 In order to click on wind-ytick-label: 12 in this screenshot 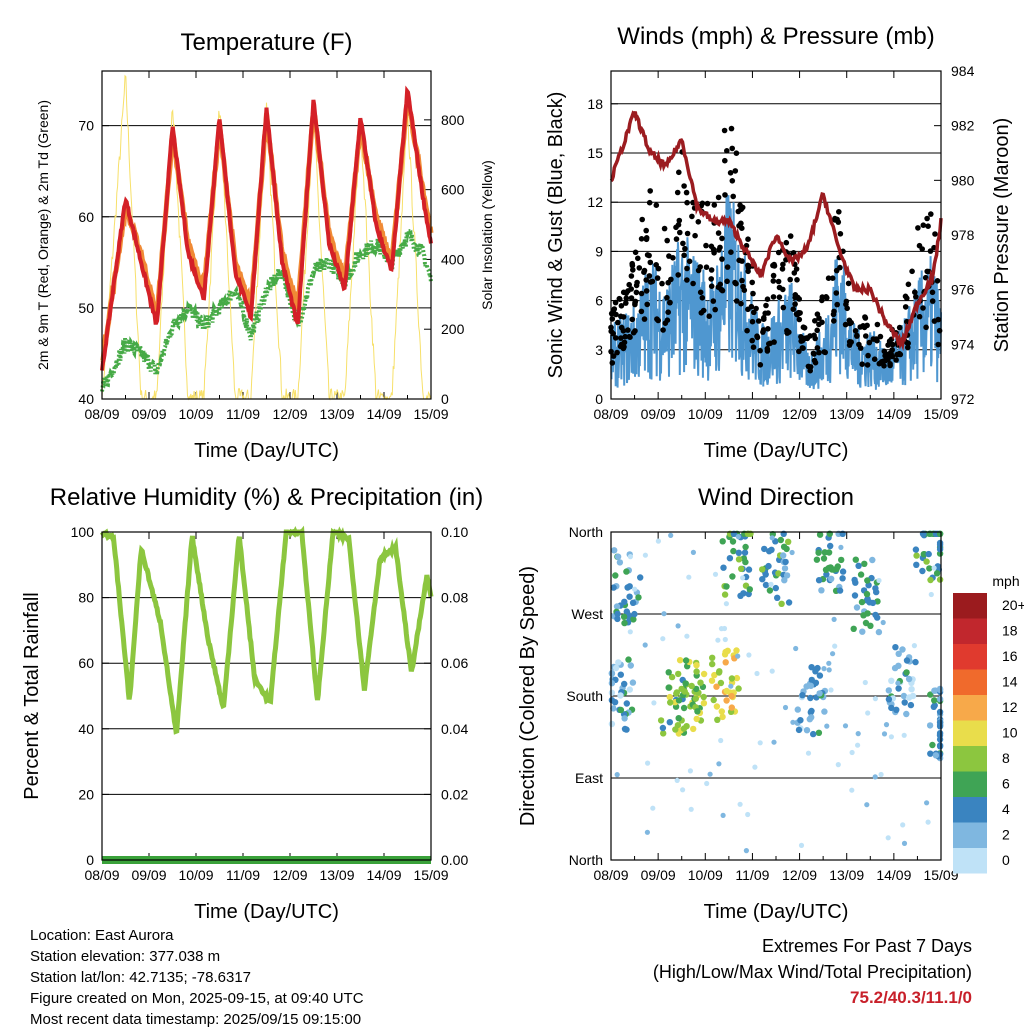, I will do `click(595, 202)`.